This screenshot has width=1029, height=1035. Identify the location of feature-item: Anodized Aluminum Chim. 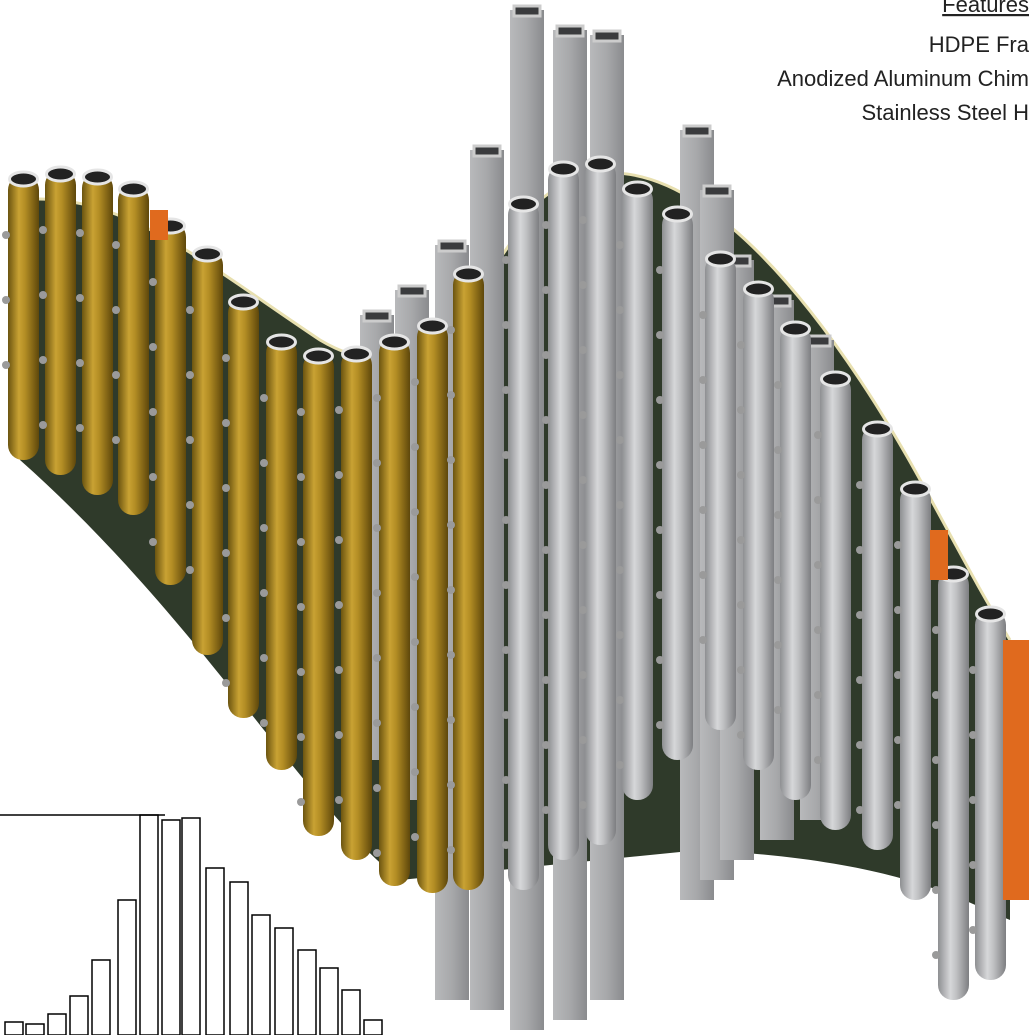
(903, 78).